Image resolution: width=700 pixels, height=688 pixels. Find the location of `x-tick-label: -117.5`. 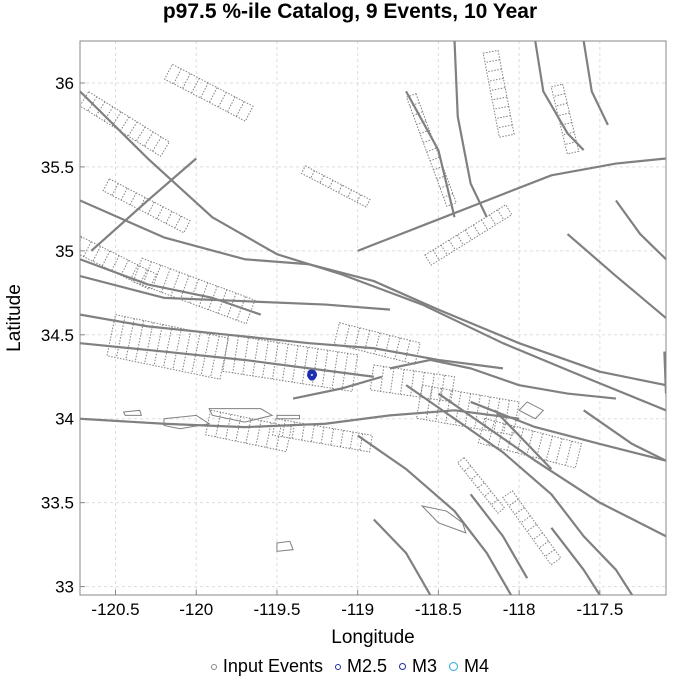

x-tick-label: -117.5 is located at coordinates (599, 609).